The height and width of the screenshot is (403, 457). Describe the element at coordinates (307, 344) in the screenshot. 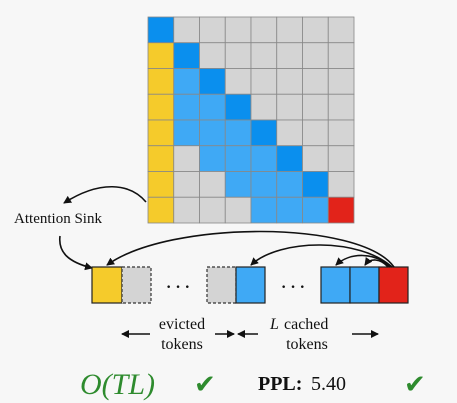

I see `cached-label-2: tokens` at that location.